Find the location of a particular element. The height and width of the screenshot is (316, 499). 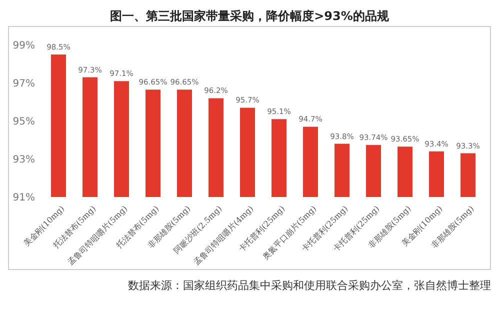

y-tick-label: 93% is located at coordinates (23, 160).